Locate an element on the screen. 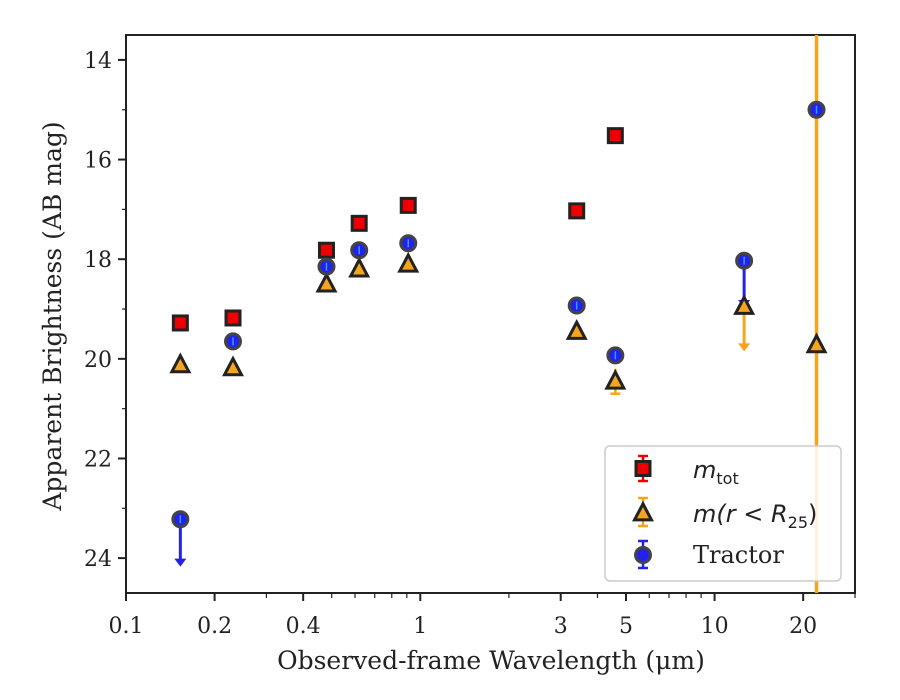  legend-marker-square is located at coordinates (643, 468).